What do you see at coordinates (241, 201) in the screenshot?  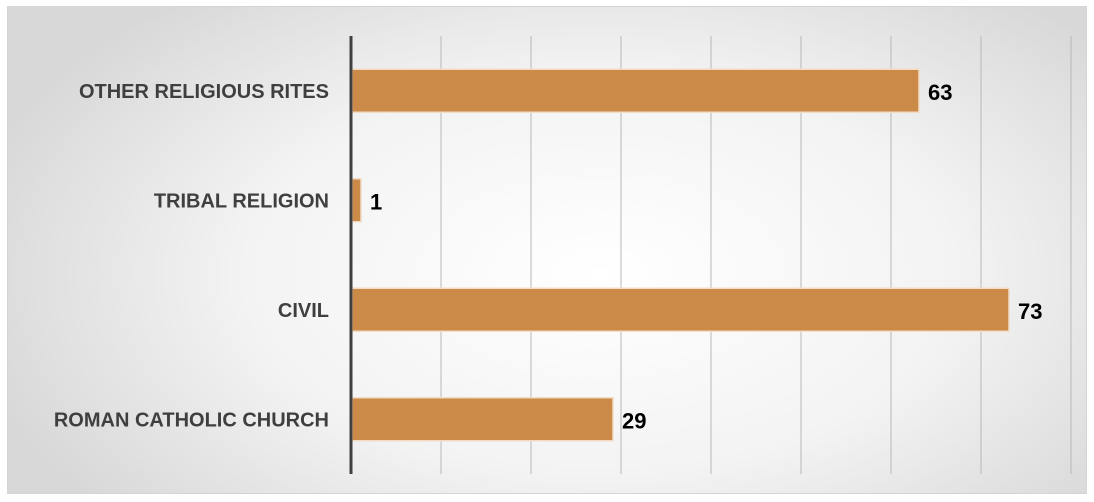 I see `category-label: TRIBAL RELIGION` at bounding box center [241, 201].